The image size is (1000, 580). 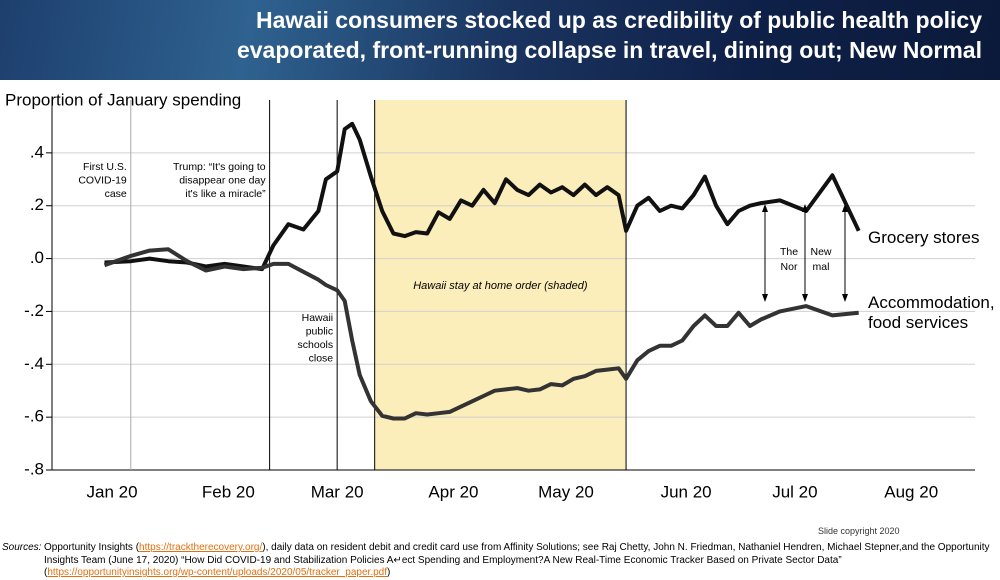 What do you see at coordinates (686, 491) in the screenshot?
I see `x-tick-label: Jun 20` at bounding box center [686, 491].